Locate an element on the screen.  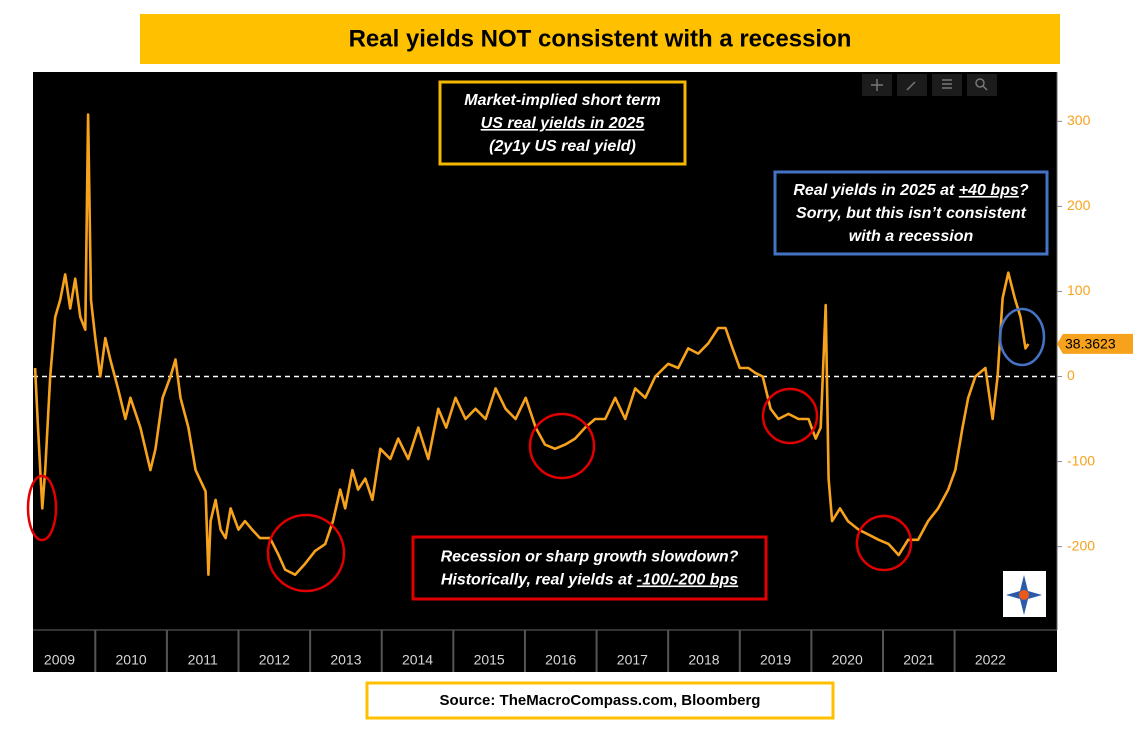
x-tick-label: 2019 is located at coordinates (775, 660).